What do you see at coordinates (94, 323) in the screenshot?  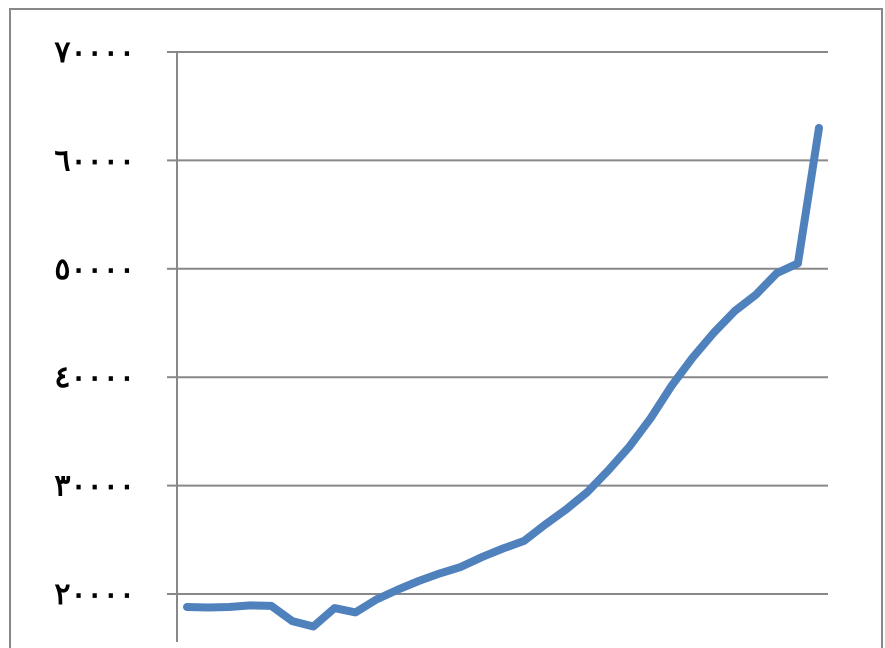 I see `y-tick-labels: ٧٠٠٠٠ ٦٠٠٠٠ ٥٠٠٠٠ ٤٠٠٠٠ ٣٠٠٠٠ ٢٠٠٠٠` at bounding box center [94, 323].